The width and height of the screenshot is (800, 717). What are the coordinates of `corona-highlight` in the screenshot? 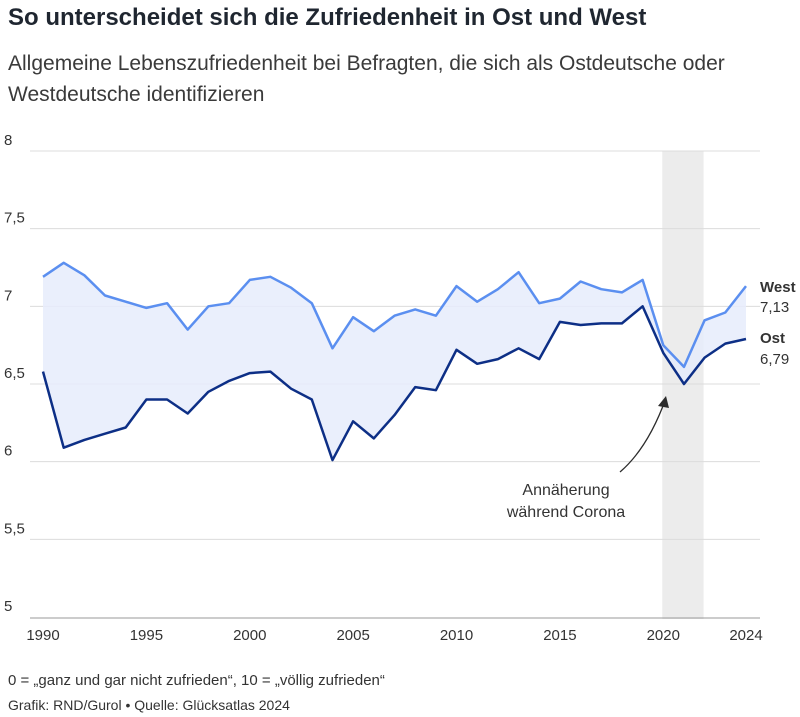 It's located at (683, 385).